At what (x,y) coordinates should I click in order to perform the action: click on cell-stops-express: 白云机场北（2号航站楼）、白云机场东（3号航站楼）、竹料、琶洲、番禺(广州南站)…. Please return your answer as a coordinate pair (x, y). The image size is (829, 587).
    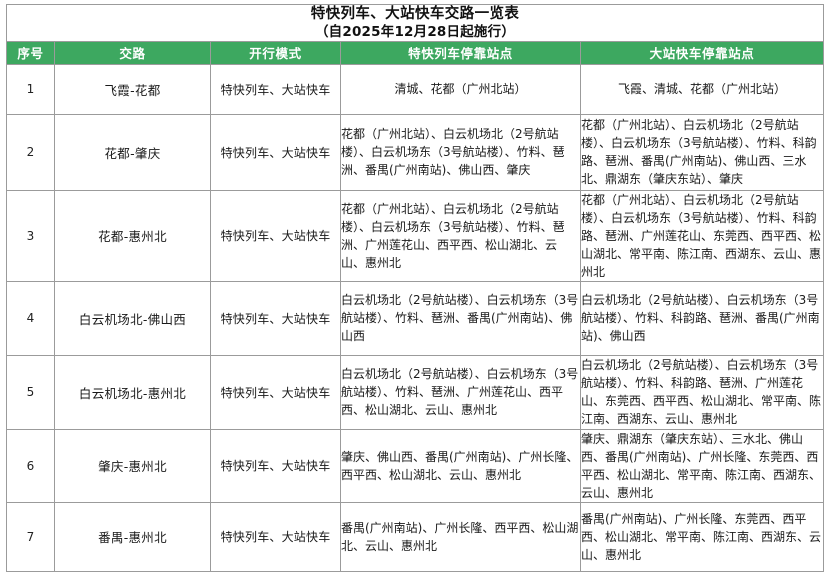
    Looking at the image, I should click on (460, 318).